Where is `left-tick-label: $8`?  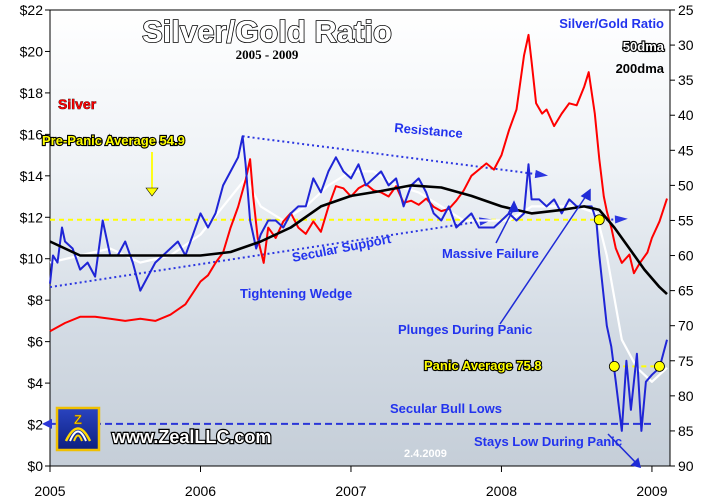
left-tick-label: $8 is located at coordinates (35, 300).